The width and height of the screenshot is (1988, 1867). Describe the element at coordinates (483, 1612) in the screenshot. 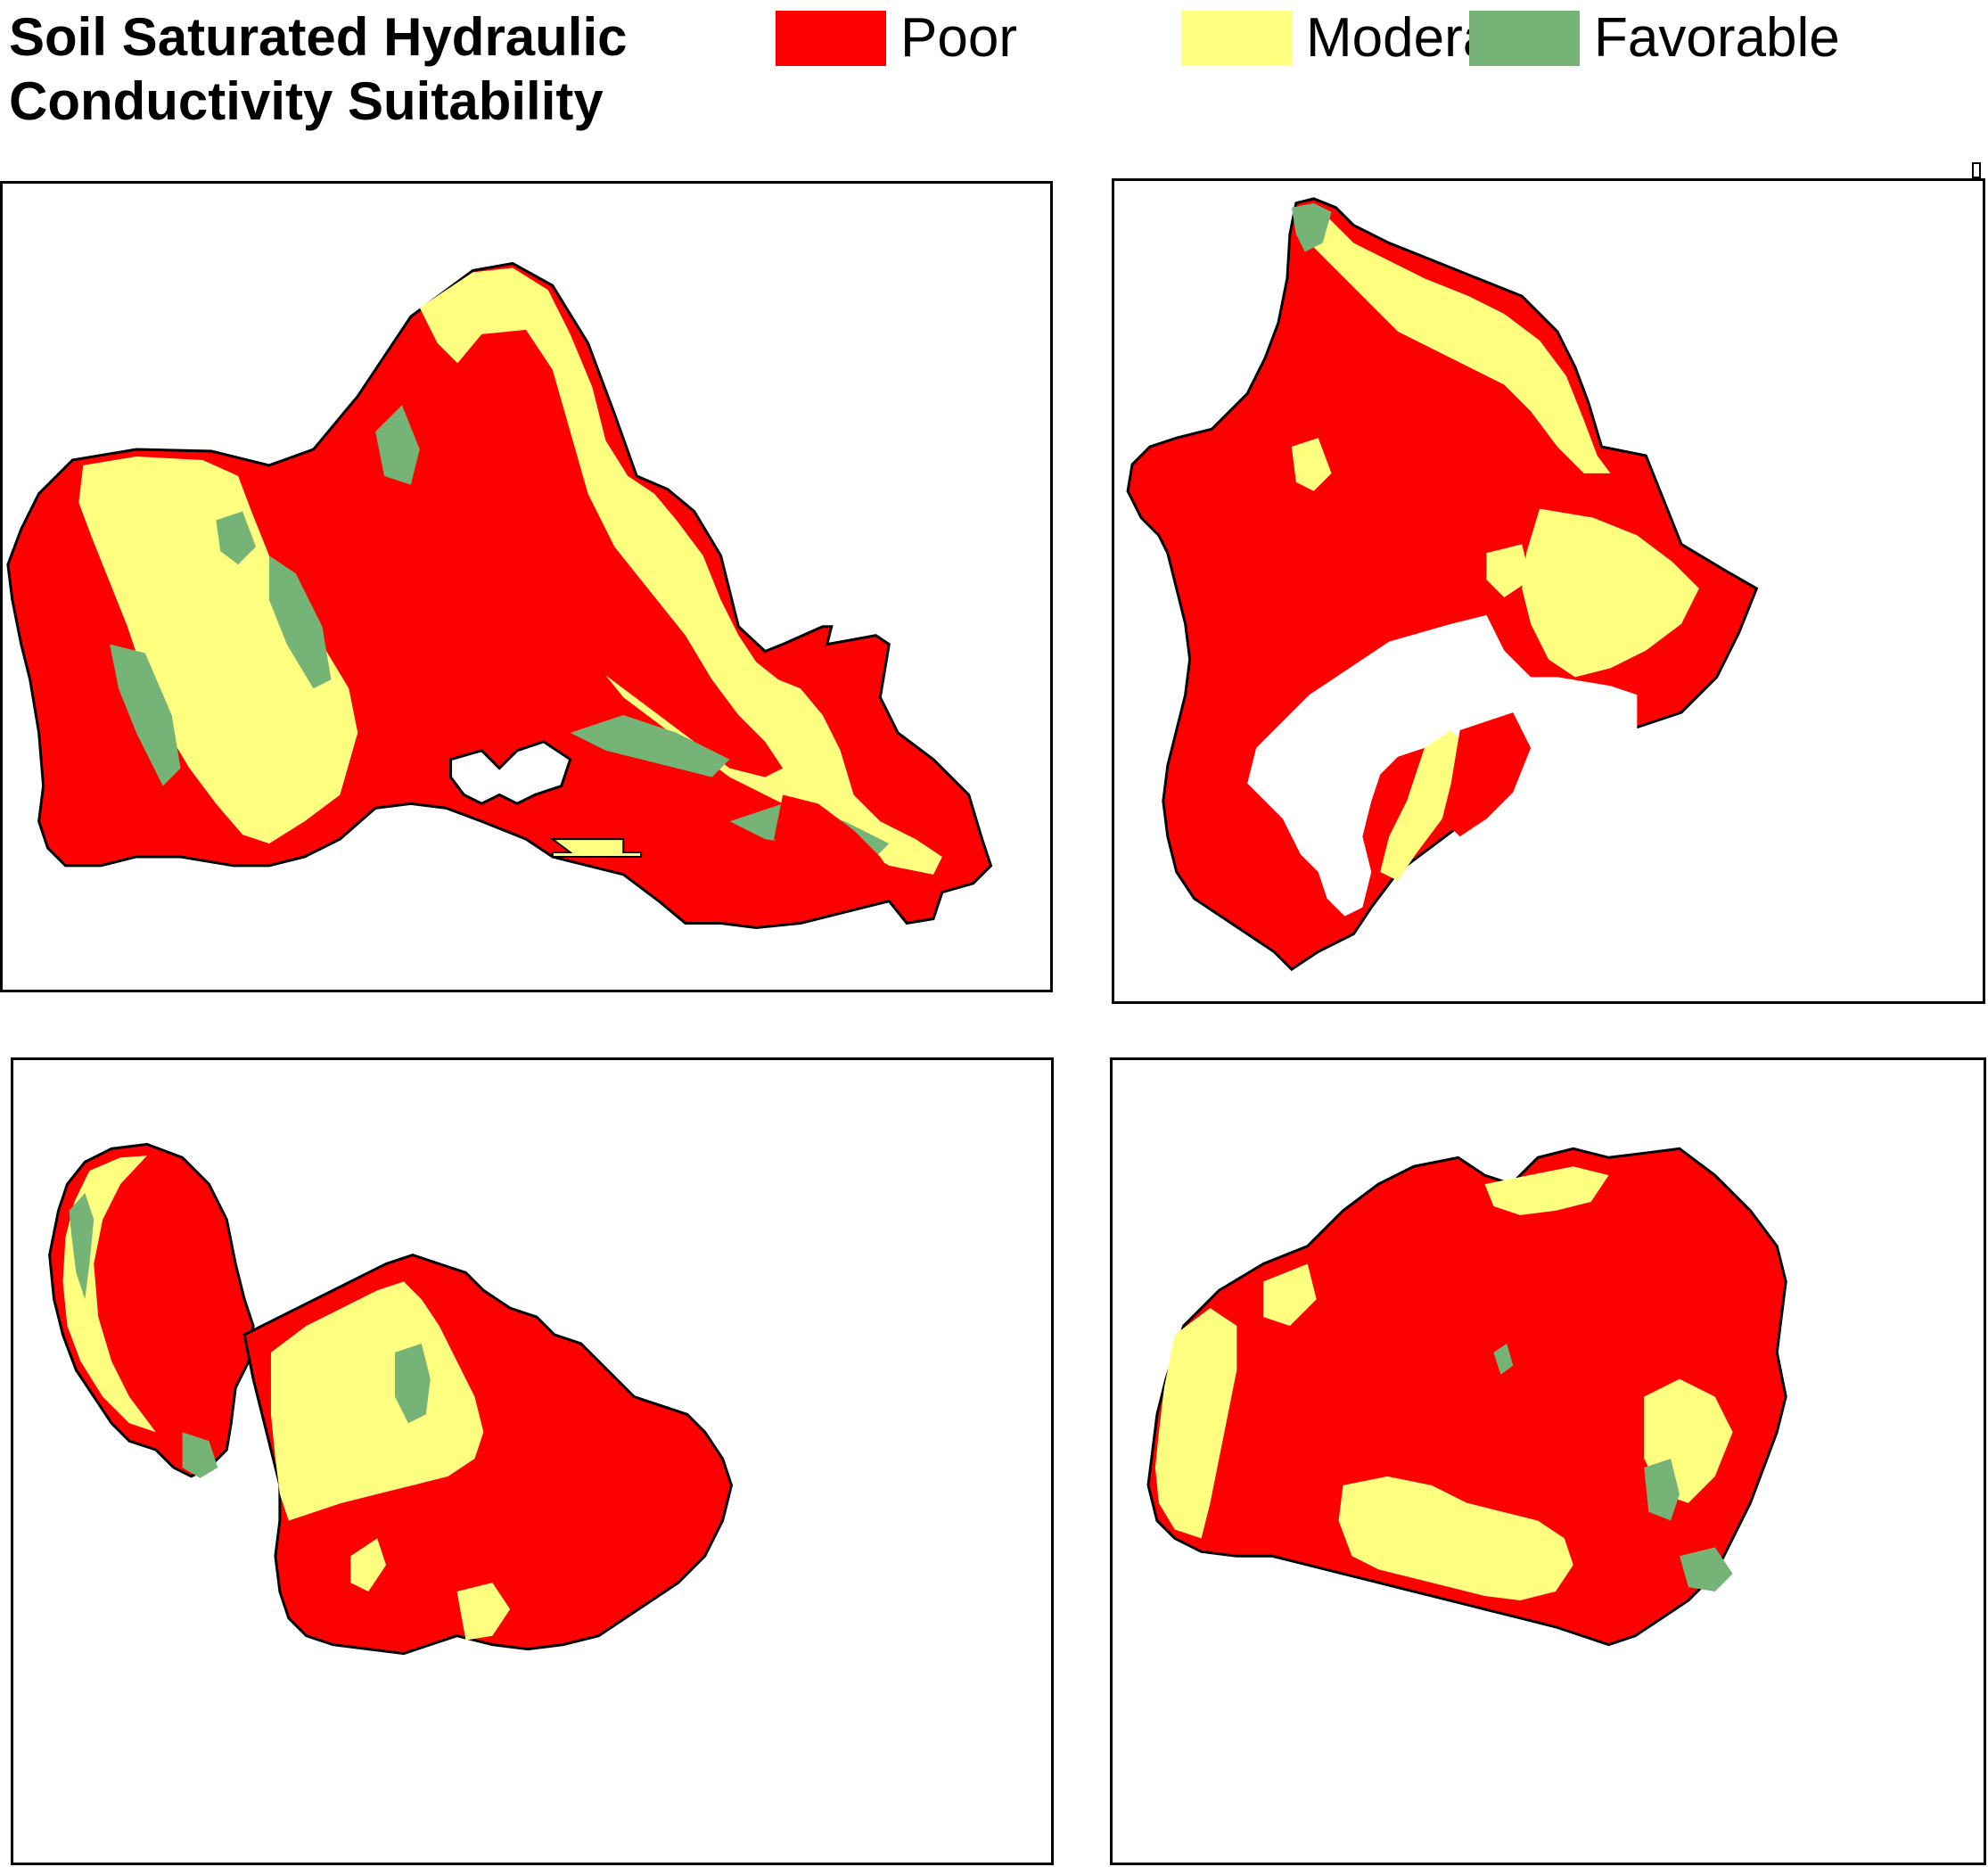

I see `maui-moderate-coast-south` at that location.